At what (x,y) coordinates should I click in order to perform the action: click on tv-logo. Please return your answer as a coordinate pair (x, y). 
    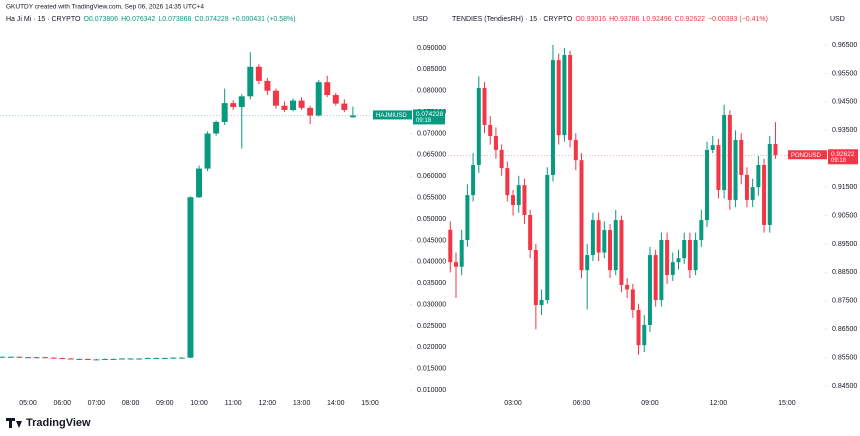
    Looking at the image, I should click on (14, 423).